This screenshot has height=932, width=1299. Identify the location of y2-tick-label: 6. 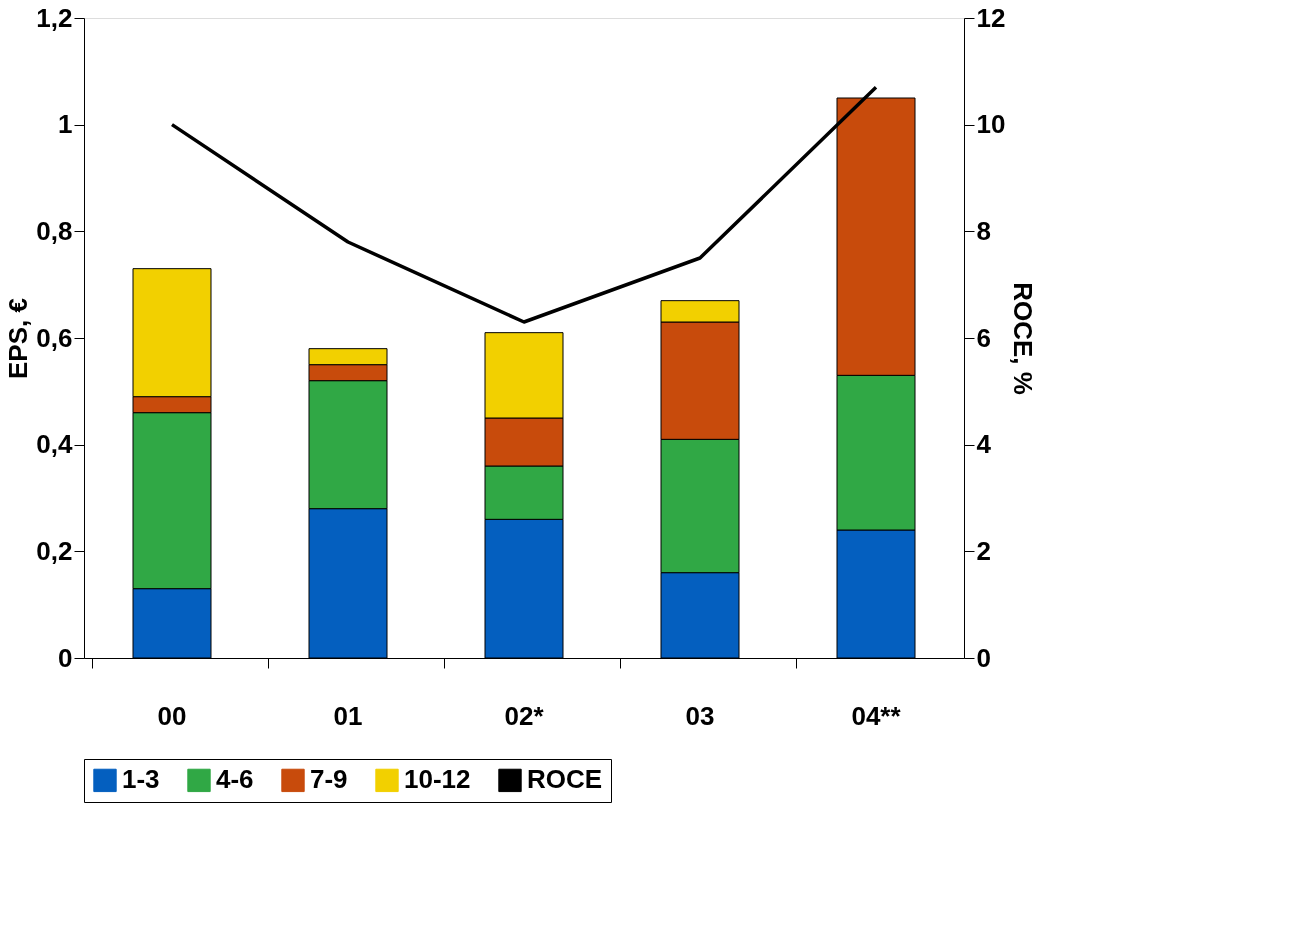
(983, 337).